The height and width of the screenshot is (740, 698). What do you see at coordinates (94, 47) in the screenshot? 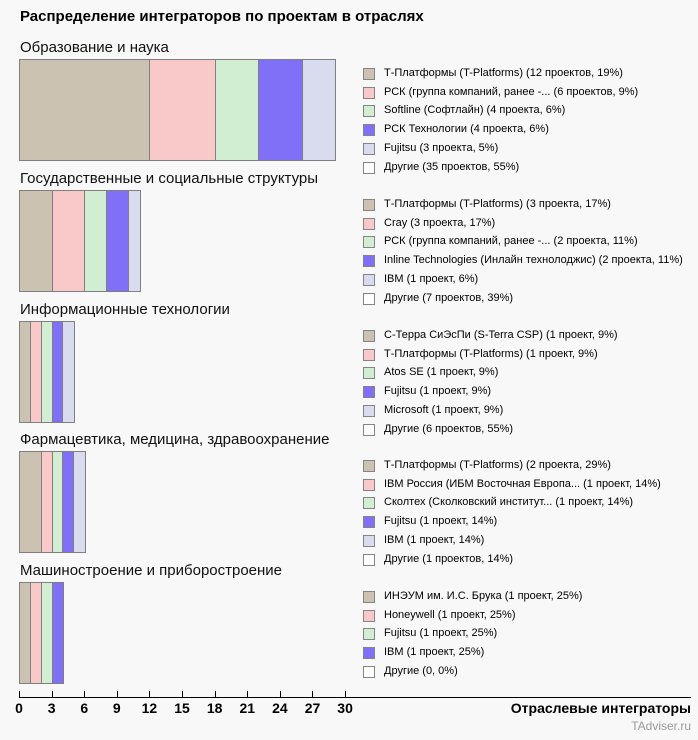
I see `section-title: Образование и наука` at bounding box center [94, 47].